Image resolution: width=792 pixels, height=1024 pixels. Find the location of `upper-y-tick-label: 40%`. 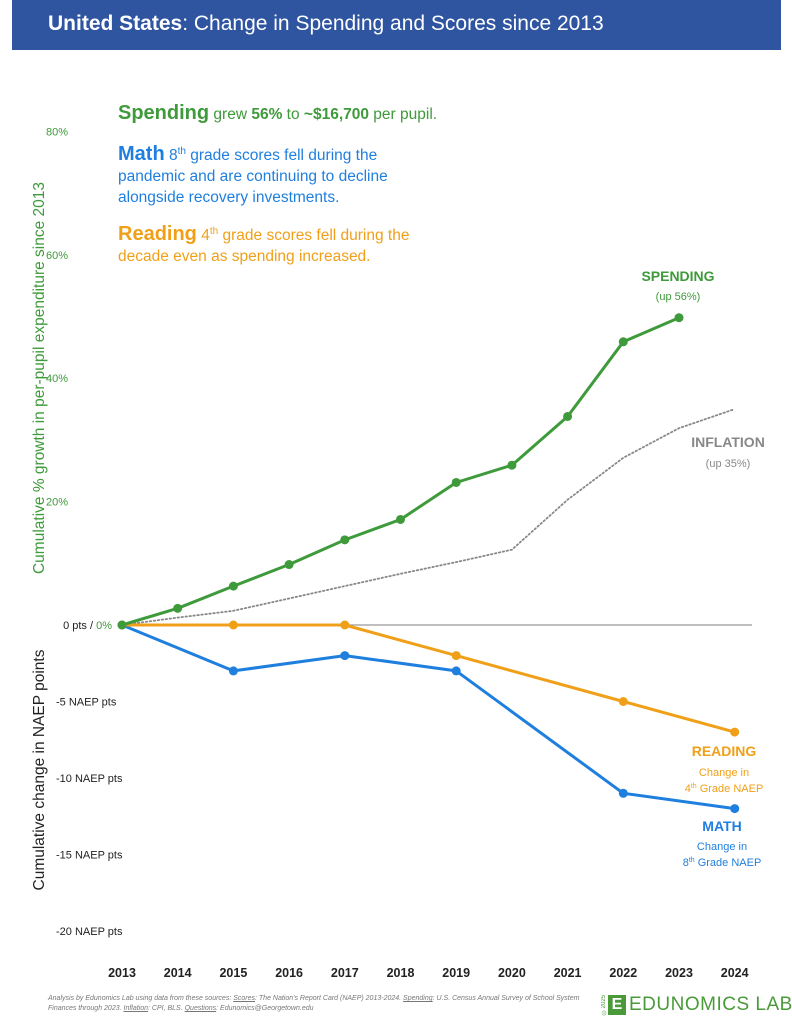

upper-y-tick-label: 40% is located at coordinates (57, 379).